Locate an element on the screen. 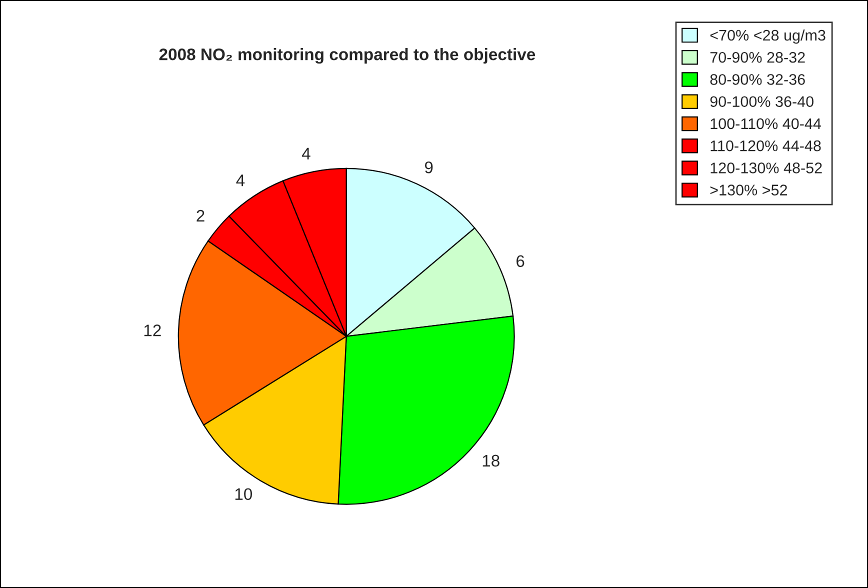 This screenshot has height=588, width=868. legend-label: 80-90% 32-36 is located at coordinates (757, 79).